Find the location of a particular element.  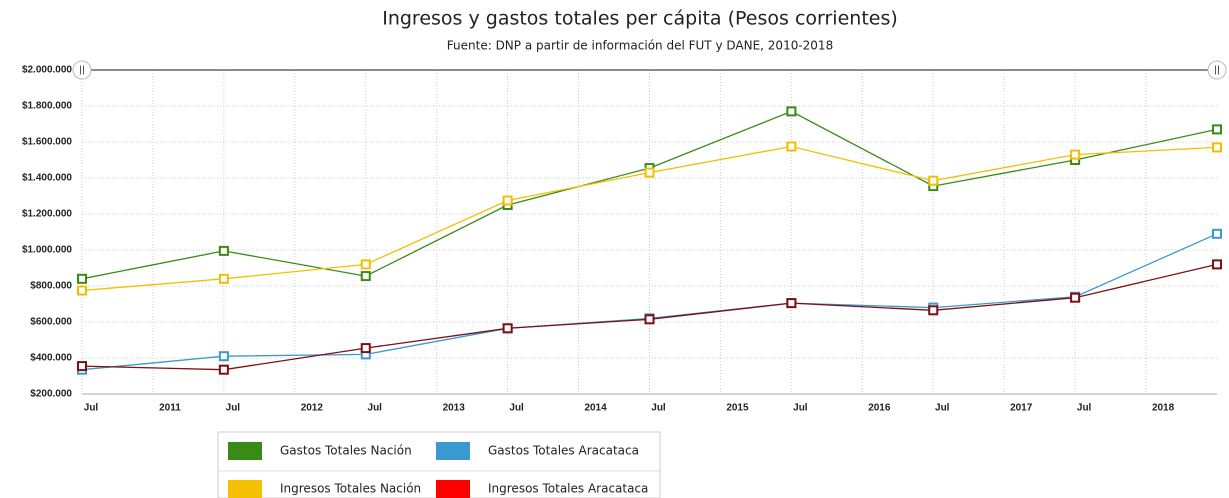

x-tick-label: 2014 is located at coordinates (595, 408).